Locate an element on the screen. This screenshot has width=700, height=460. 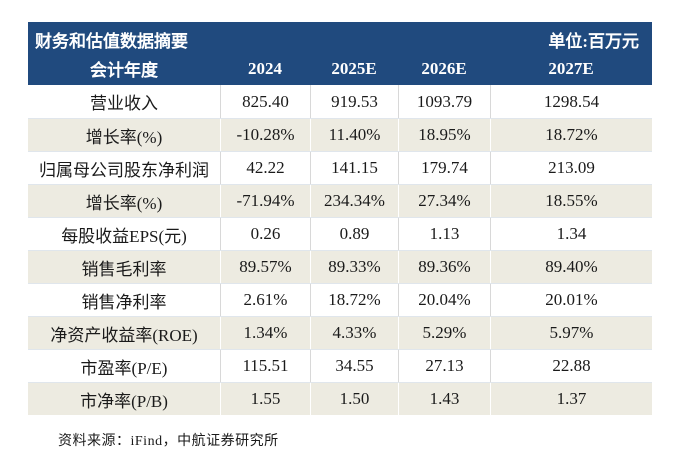
cell-value: 20.01% is located at coordinates (571, 300).